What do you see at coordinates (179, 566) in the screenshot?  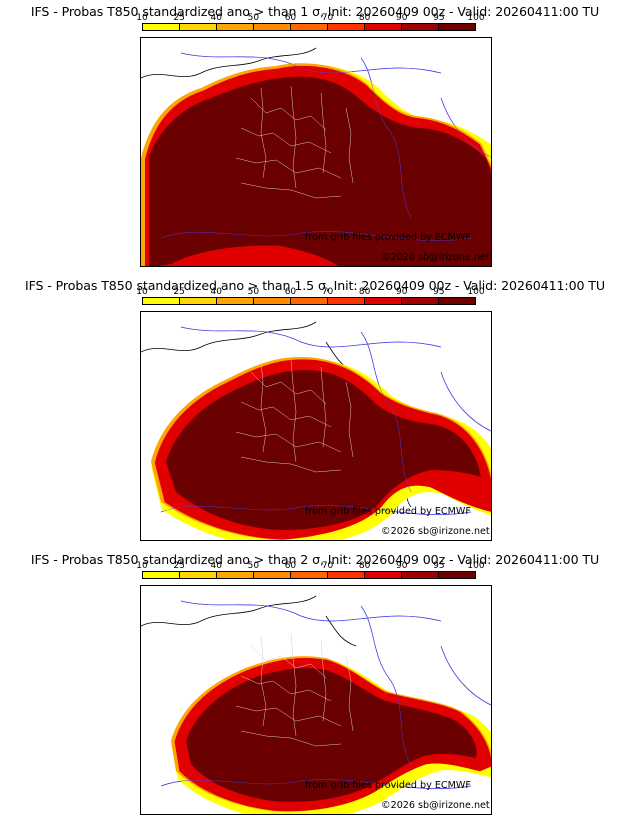 I see `legend-tick-label: 25` at bounding box center [179, 566].